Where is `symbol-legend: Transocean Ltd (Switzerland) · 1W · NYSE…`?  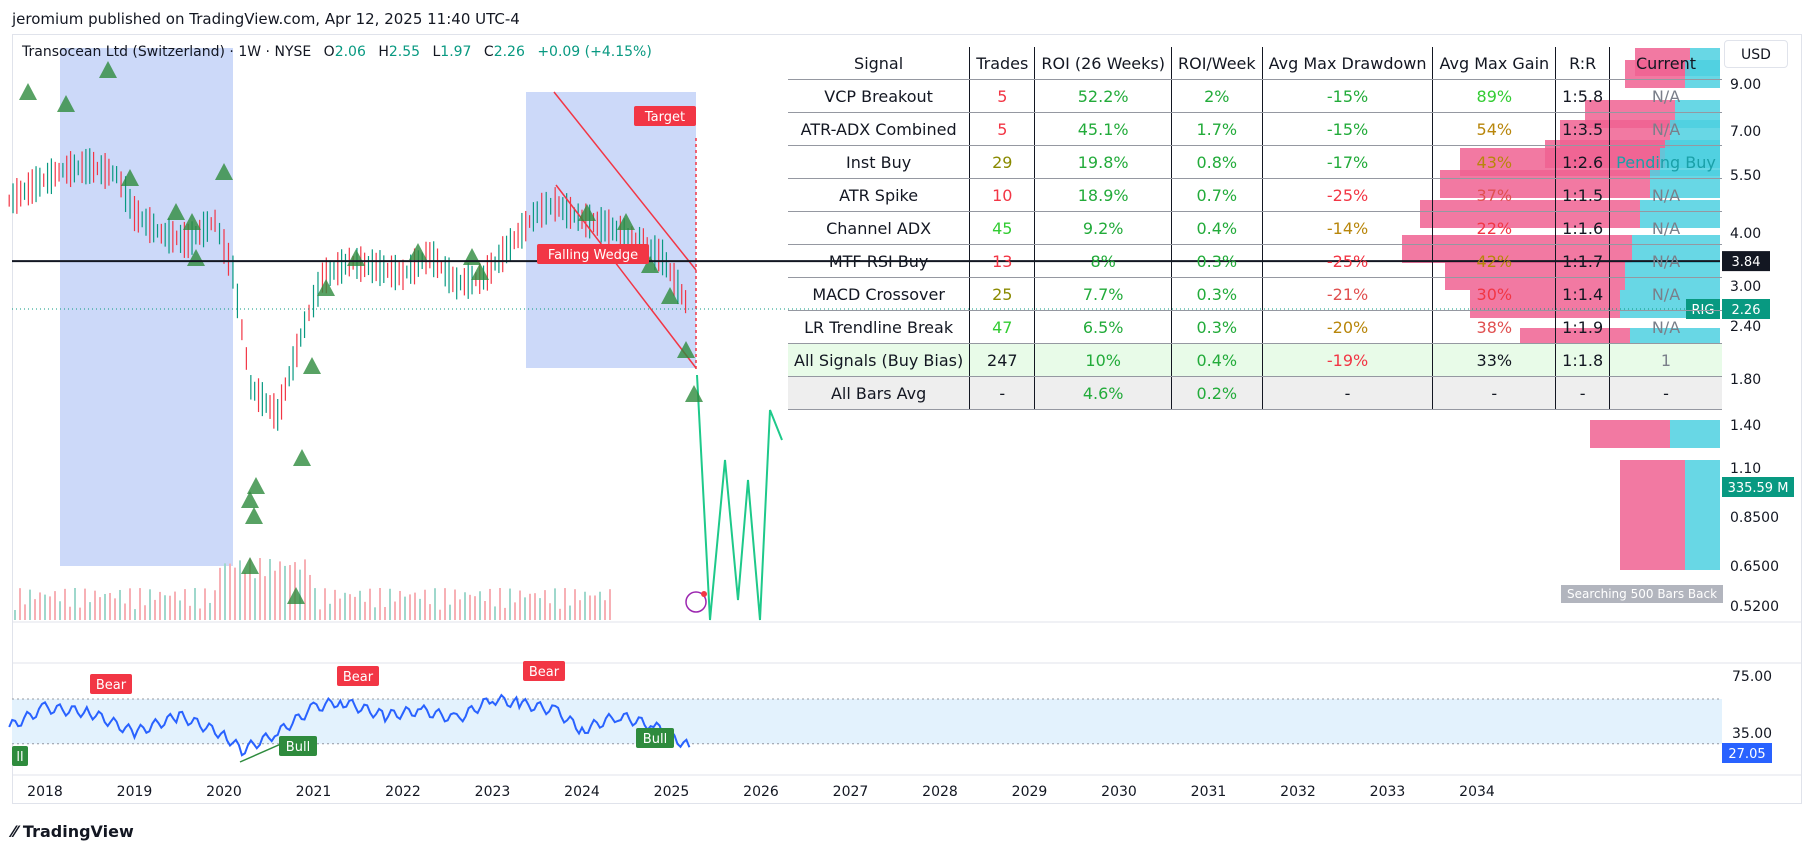 symbol-legend: Transocean Ltd (Switzerland) · 1W · NYSE… is located at coordinates (337, 52).